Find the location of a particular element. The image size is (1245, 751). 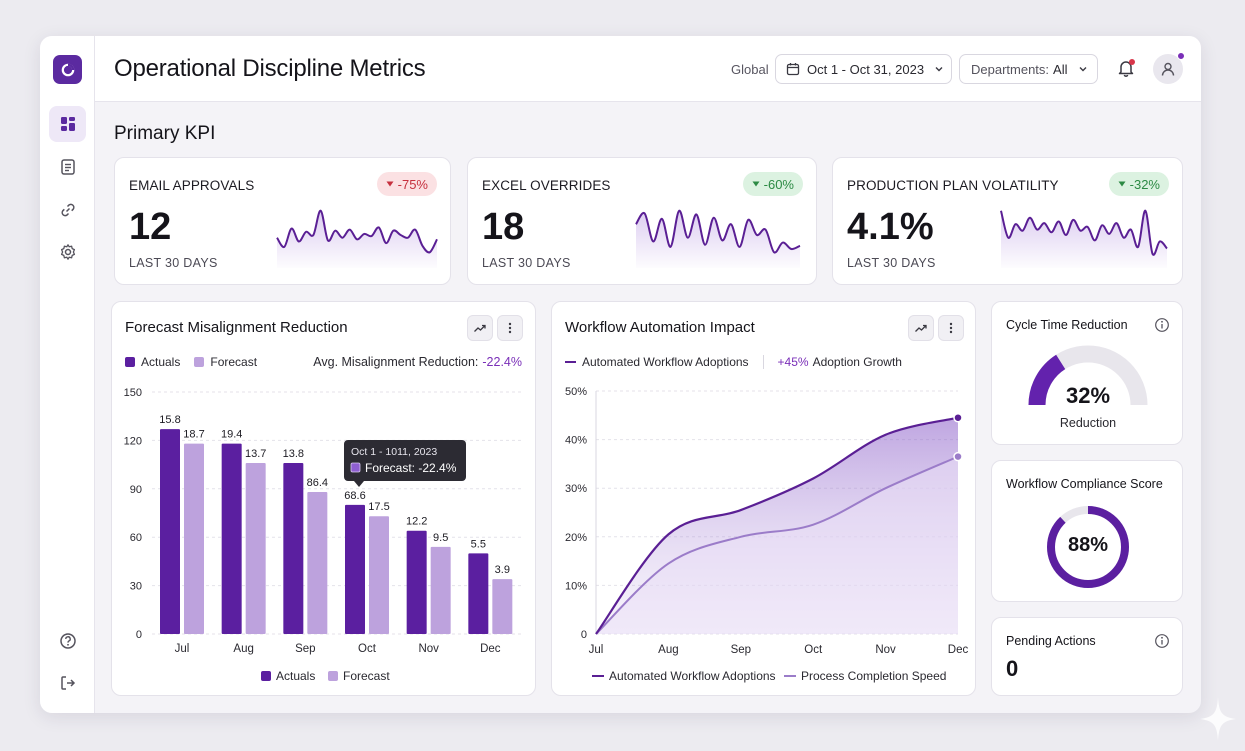

y-tick-label: 30% is located at coordinates (576, 489).